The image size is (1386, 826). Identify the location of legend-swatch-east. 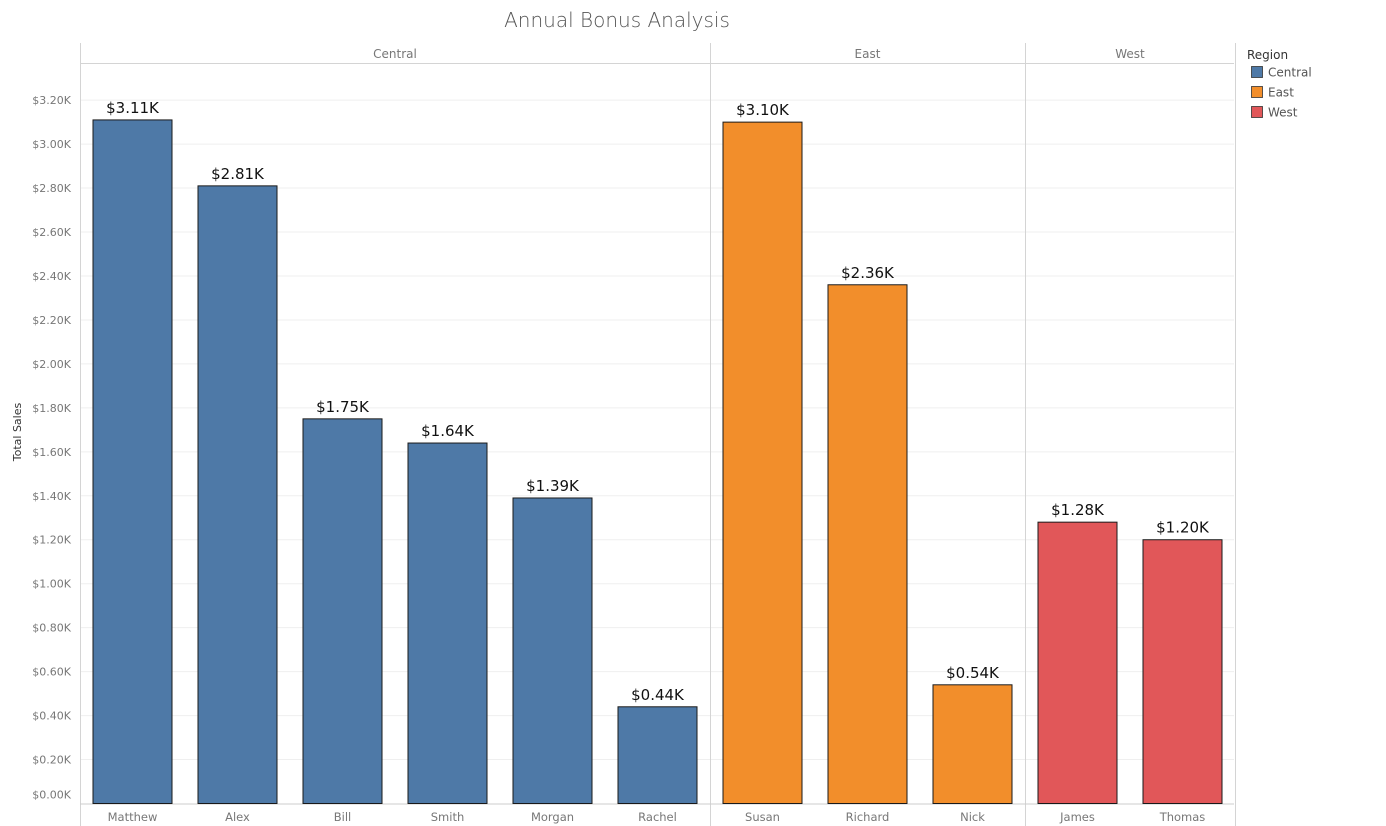
(1257, 92).